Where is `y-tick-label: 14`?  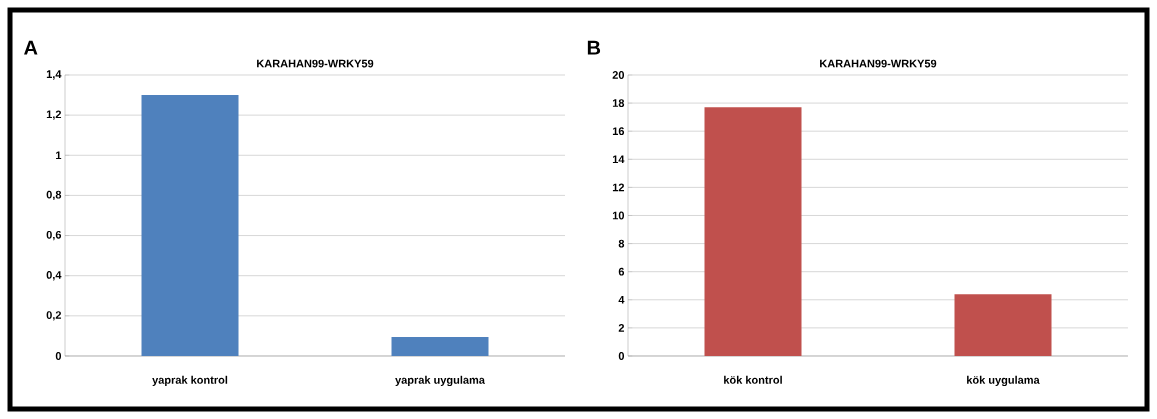 y-tick-label: 14 is located at coordinates (618, 159).